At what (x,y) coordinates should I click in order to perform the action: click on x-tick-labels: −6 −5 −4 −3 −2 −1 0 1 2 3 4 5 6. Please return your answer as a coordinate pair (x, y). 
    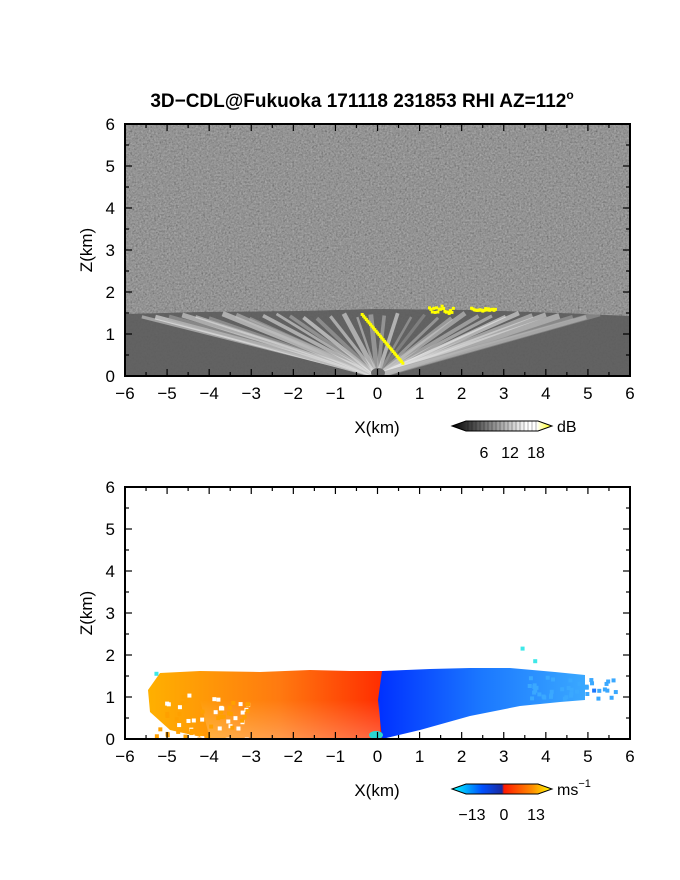
    Looking at the image, I should click on (374, 756).